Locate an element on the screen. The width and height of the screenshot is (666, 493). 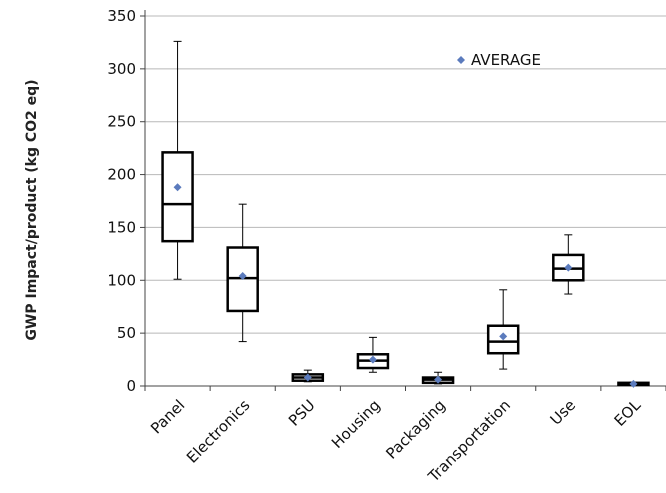
legend-label: AVERAGE is located at coordinates (506, 60).